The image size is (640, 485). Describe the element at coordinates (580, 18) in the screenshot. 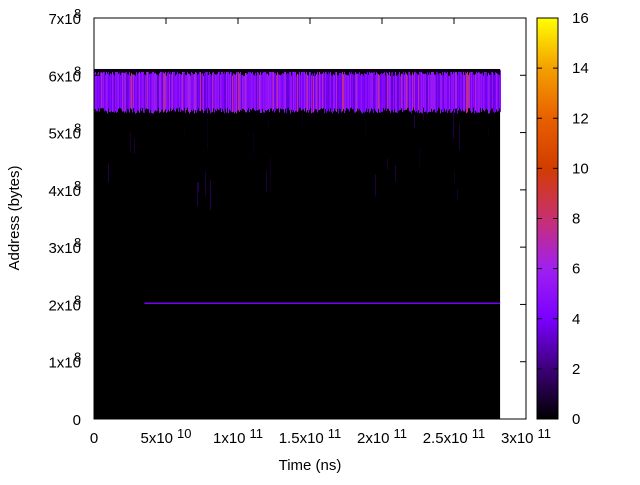

I see `colorbar-tick-label: 16` at that location.